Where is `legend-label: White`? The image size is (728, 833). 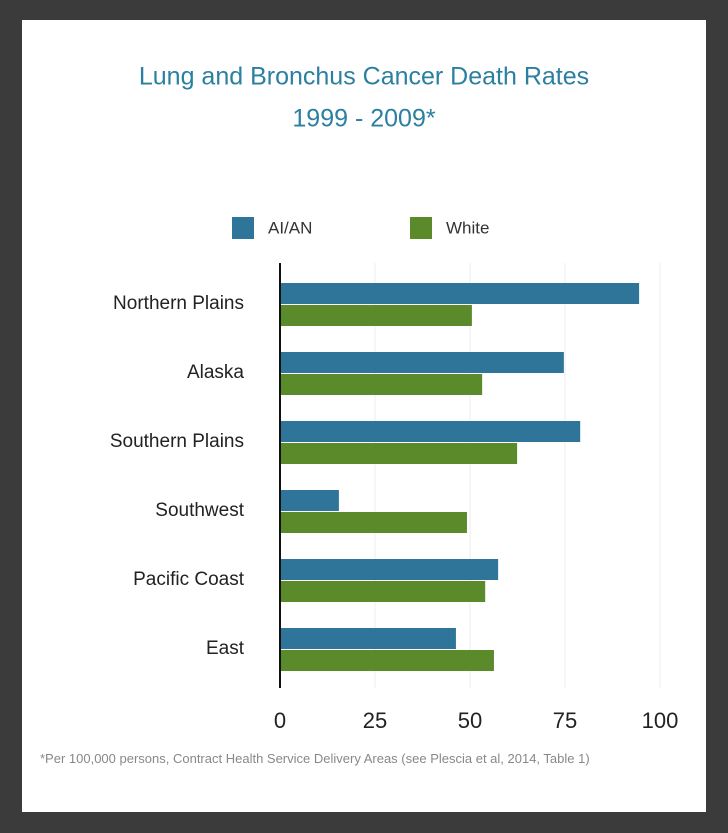
legend-label: White is located at coordinates (467, 227).